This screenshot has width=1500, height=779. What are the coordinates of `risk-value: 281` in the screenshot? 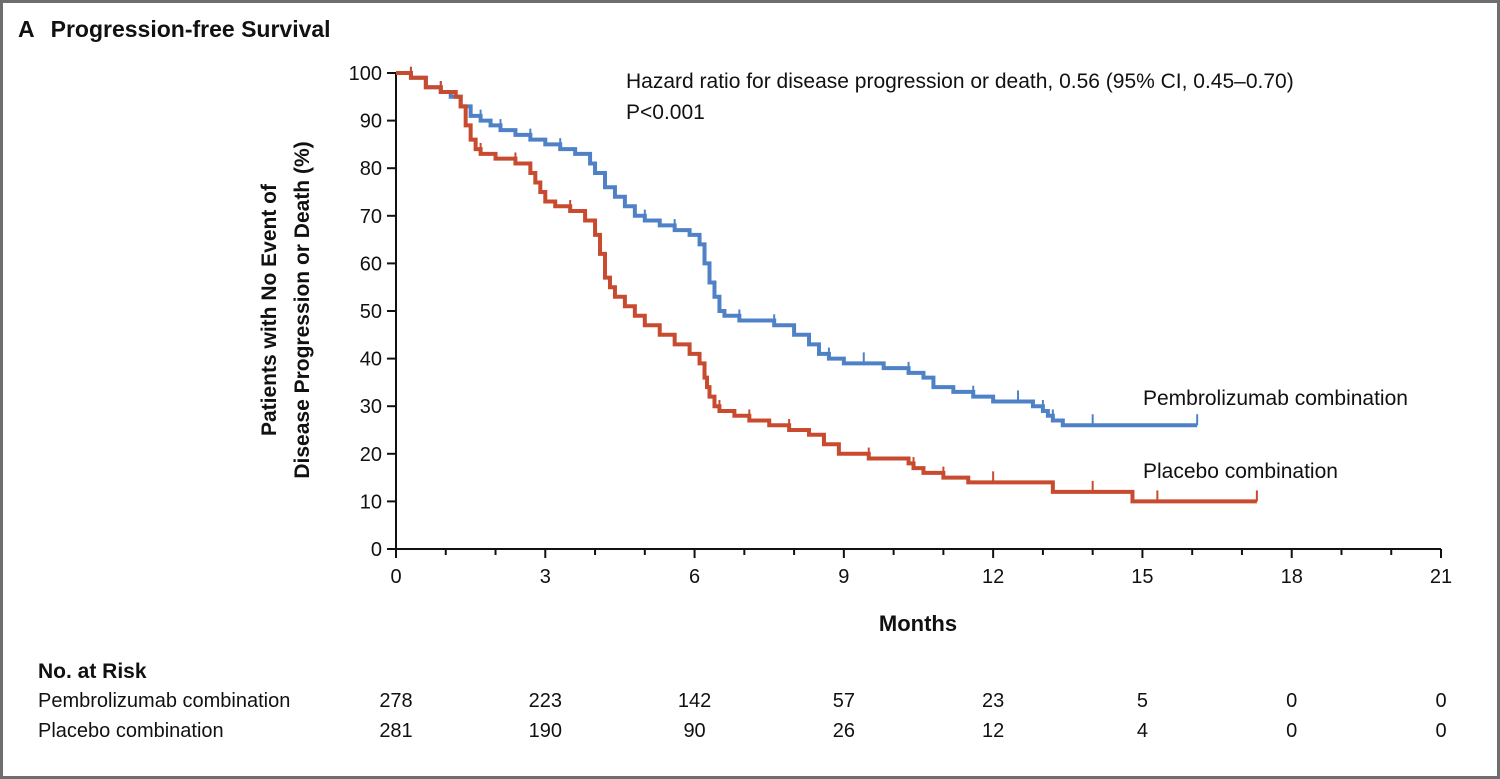 It's located at (396, 731).